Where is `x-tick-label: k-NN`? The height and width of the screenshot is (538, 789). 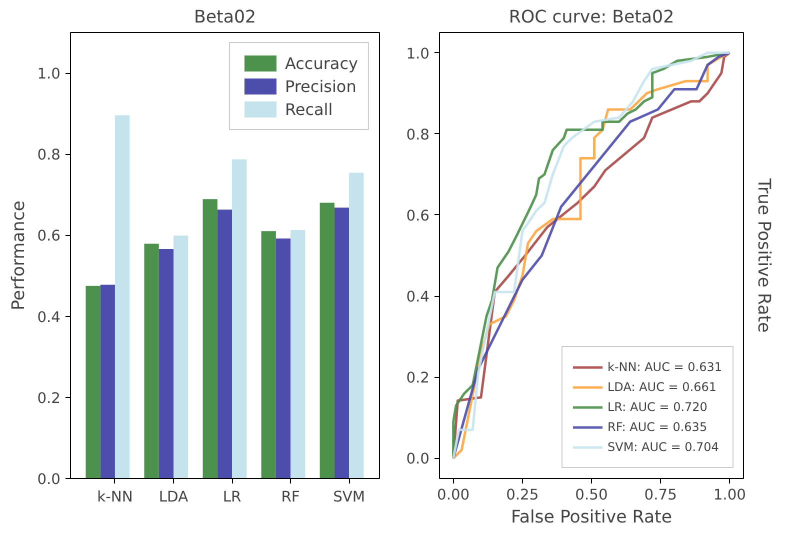
x-tick-label: k-NN is located at coordinates (115, 497).